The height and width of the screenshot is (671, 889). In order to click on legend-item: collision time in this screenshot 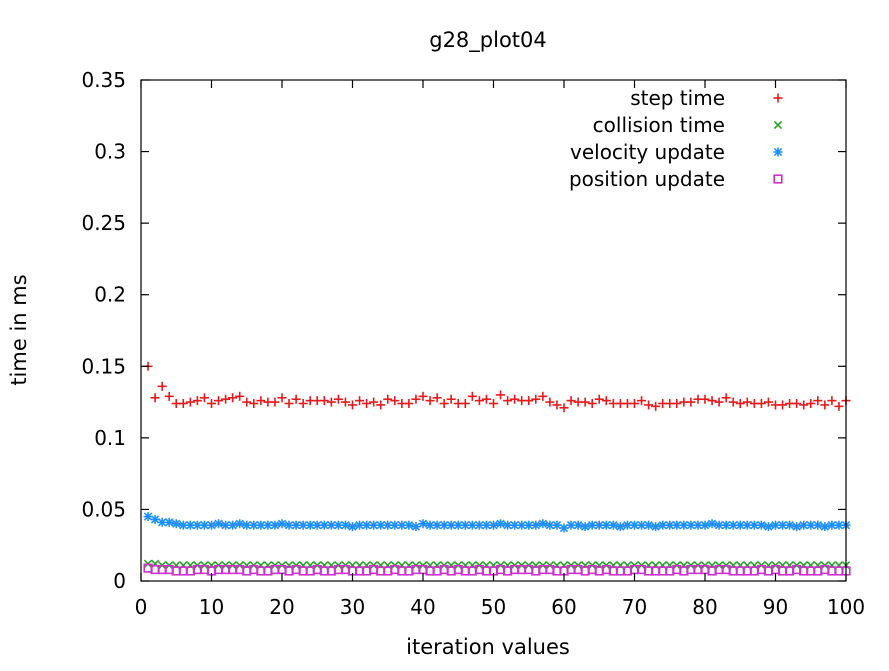, I will do `click(688, 125)`.